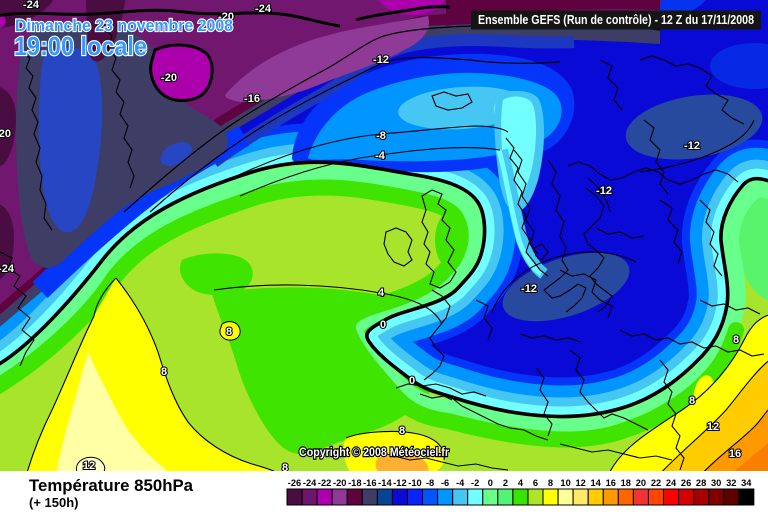  What do you see at coordinates (535, 483) in the screenshot?
I see `svg-text: 6` at bounding box center [535, 483].